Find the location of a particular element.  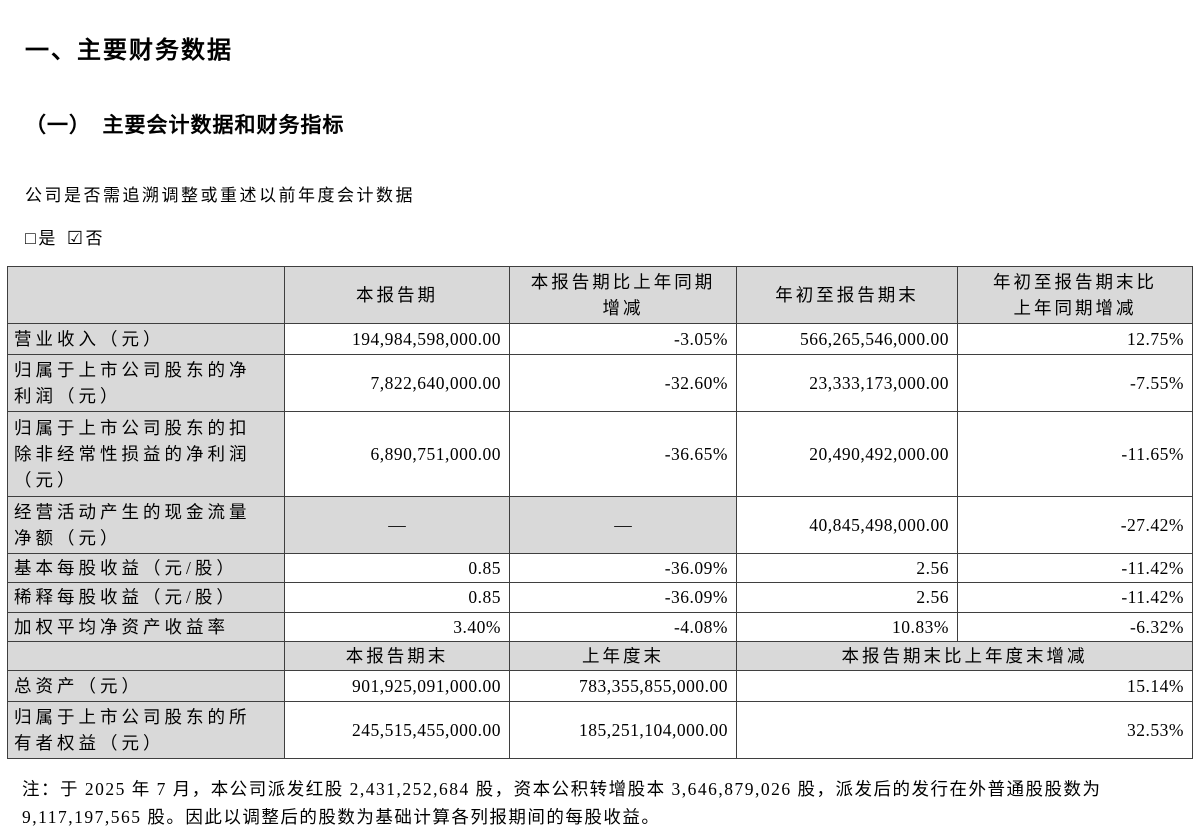

col-header-ytd: 年初至报告期末 is located at coordinates (847, 295).